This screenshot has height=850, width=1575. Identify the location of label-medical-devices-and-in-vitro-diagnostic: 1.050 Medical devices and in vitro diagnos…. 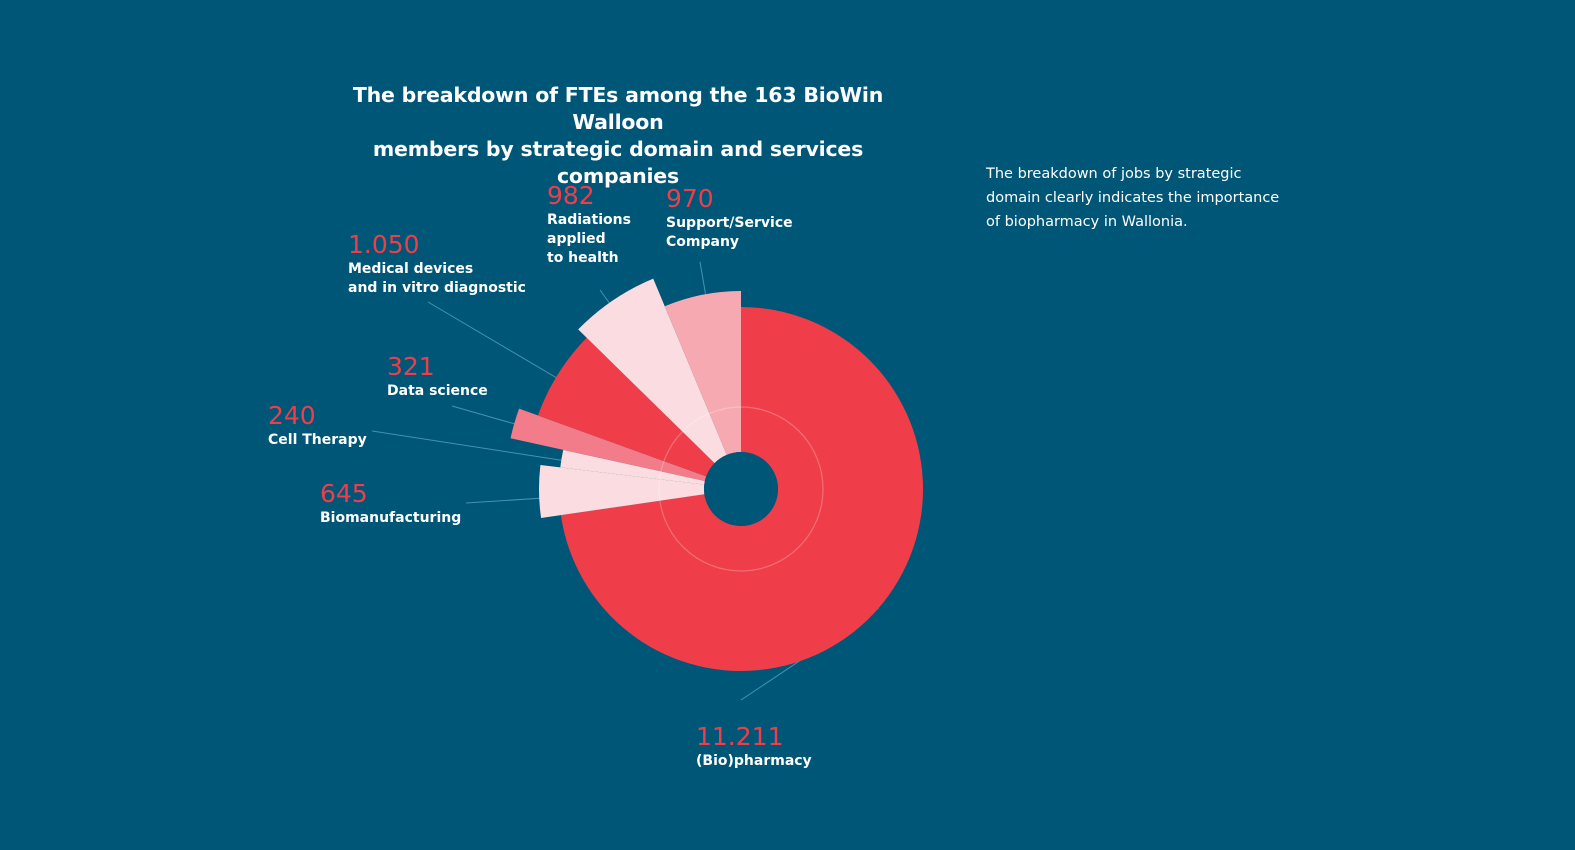
(437, 263).